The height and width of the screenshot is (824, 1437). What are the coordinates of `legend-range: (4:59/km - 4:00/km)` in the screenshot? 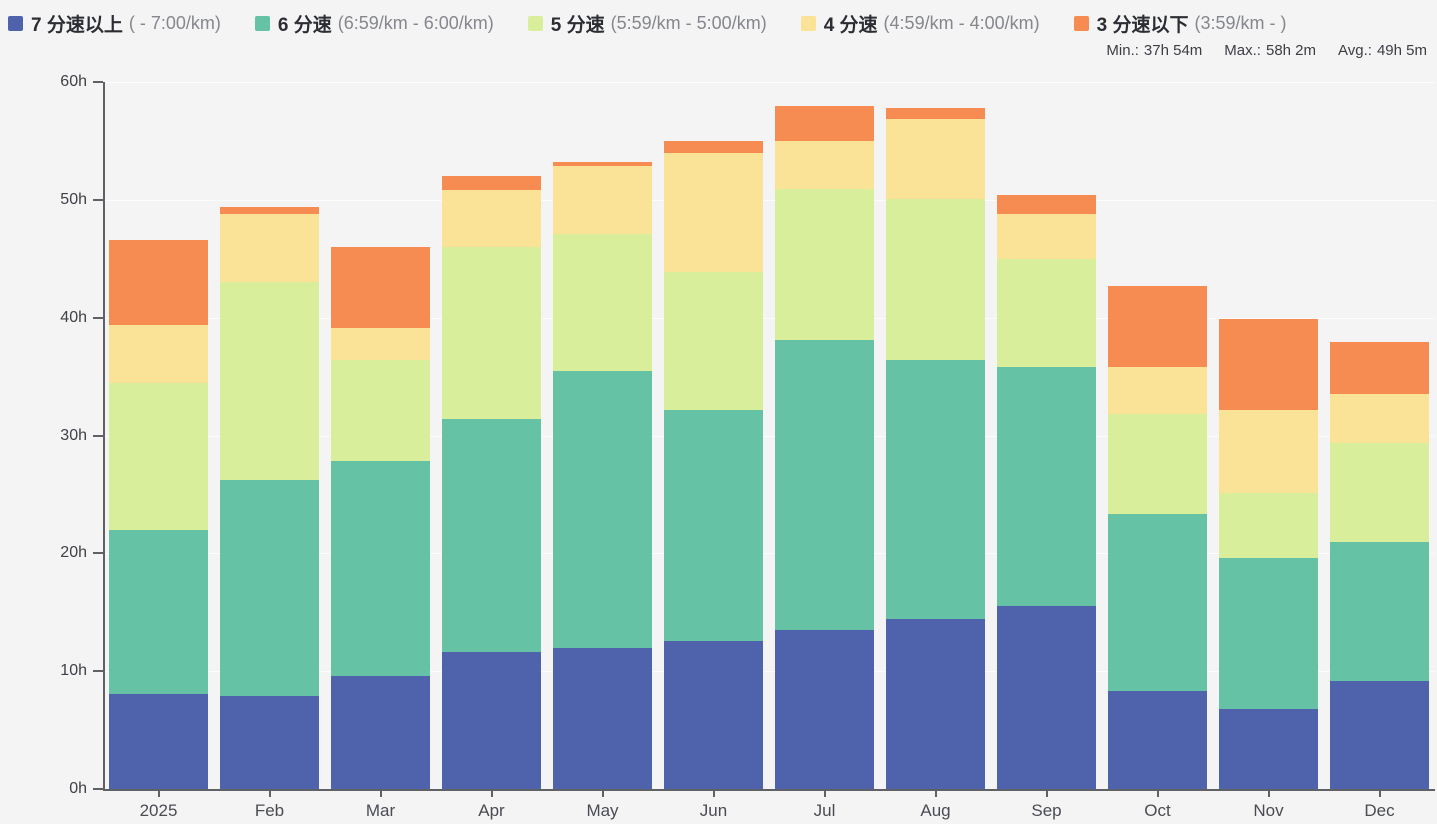 It's located at (961, 23).